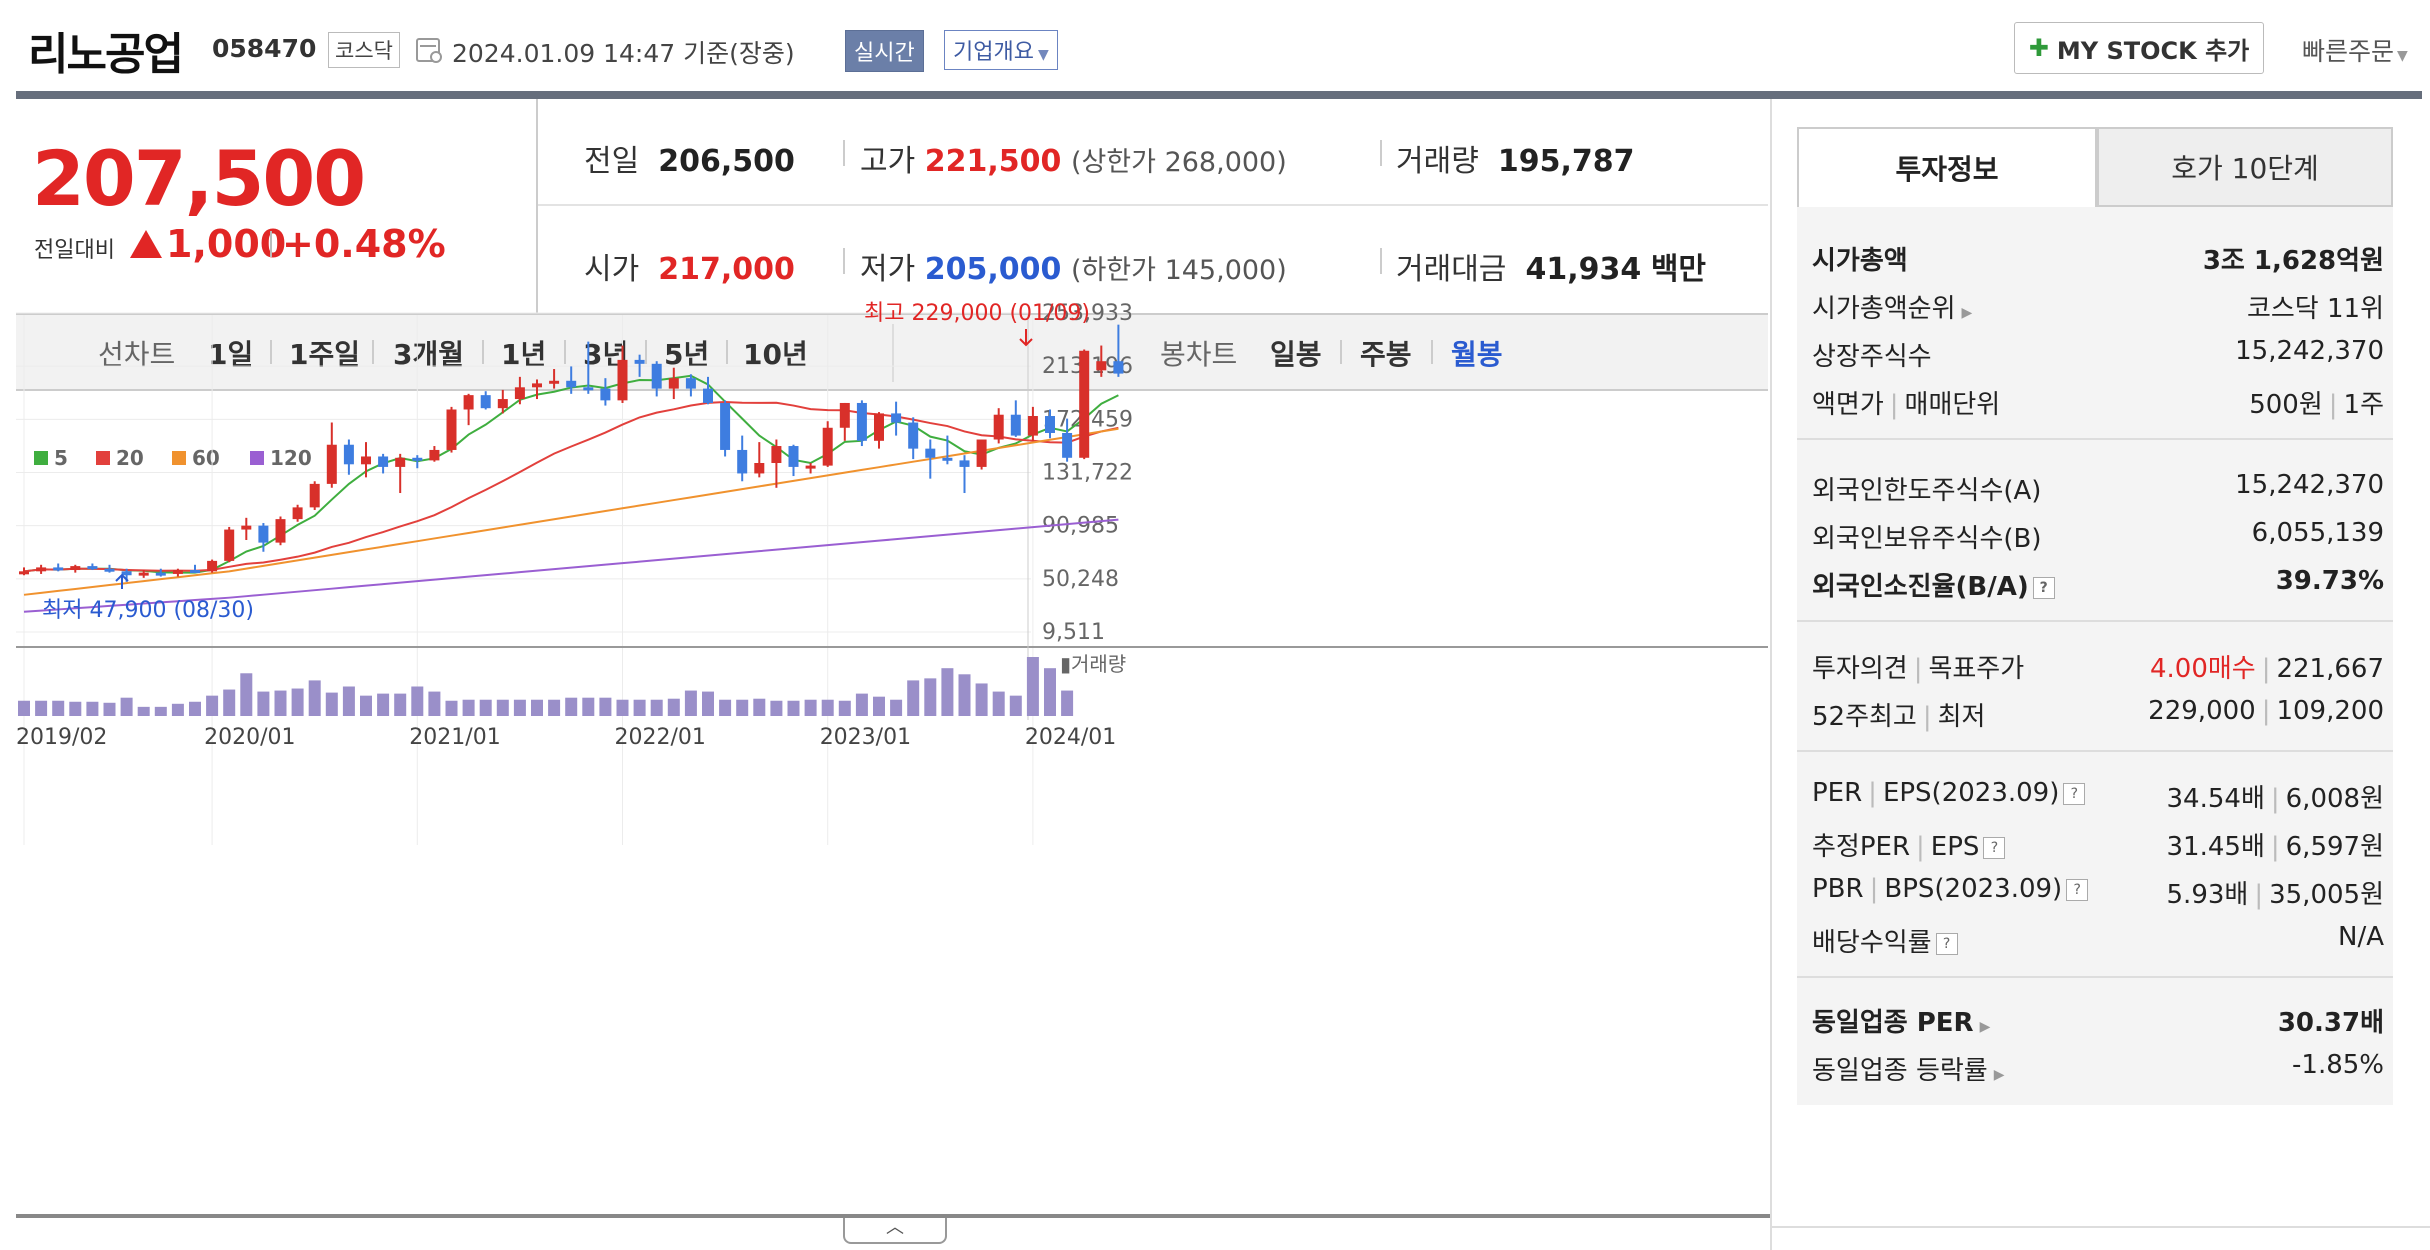  Describe the element at coordinates (1386, 353) in the screenshot. I see `candle-weekly: 주봉` at that location.